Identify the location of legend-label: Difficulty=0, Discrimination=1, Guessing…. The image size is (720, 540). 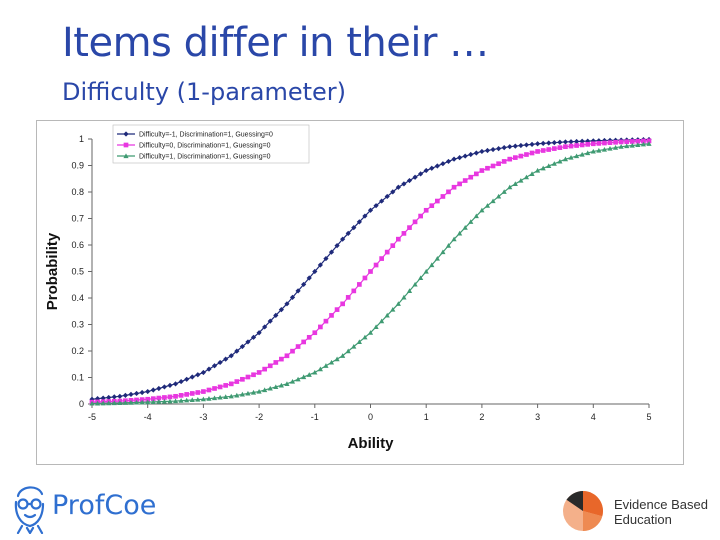
(205, 146).